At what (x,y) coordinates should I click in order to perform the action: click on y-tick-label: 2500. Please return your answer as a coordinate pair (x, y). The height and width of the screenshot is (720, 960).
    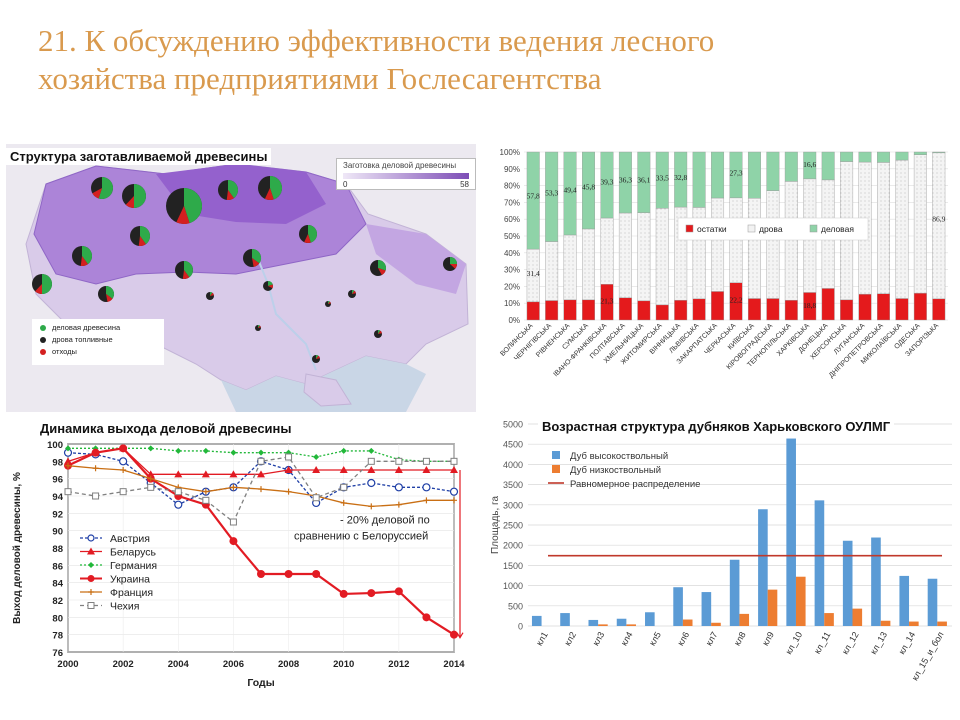
    Looking at the image, I should click on (513, 526).